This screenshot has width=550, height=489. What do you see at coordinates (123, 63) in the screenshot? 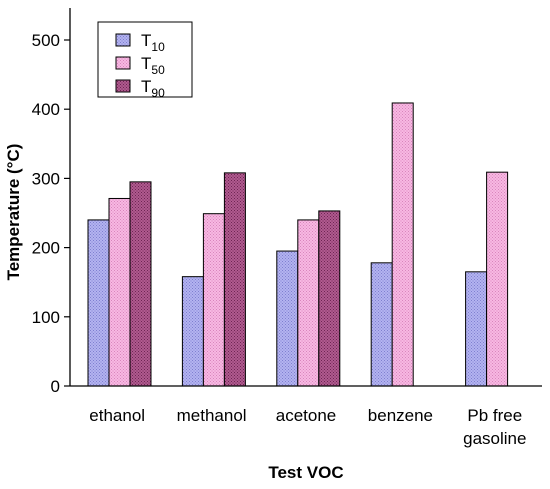
I see `legend-swatch-t50` at bounding box center [123, 63].